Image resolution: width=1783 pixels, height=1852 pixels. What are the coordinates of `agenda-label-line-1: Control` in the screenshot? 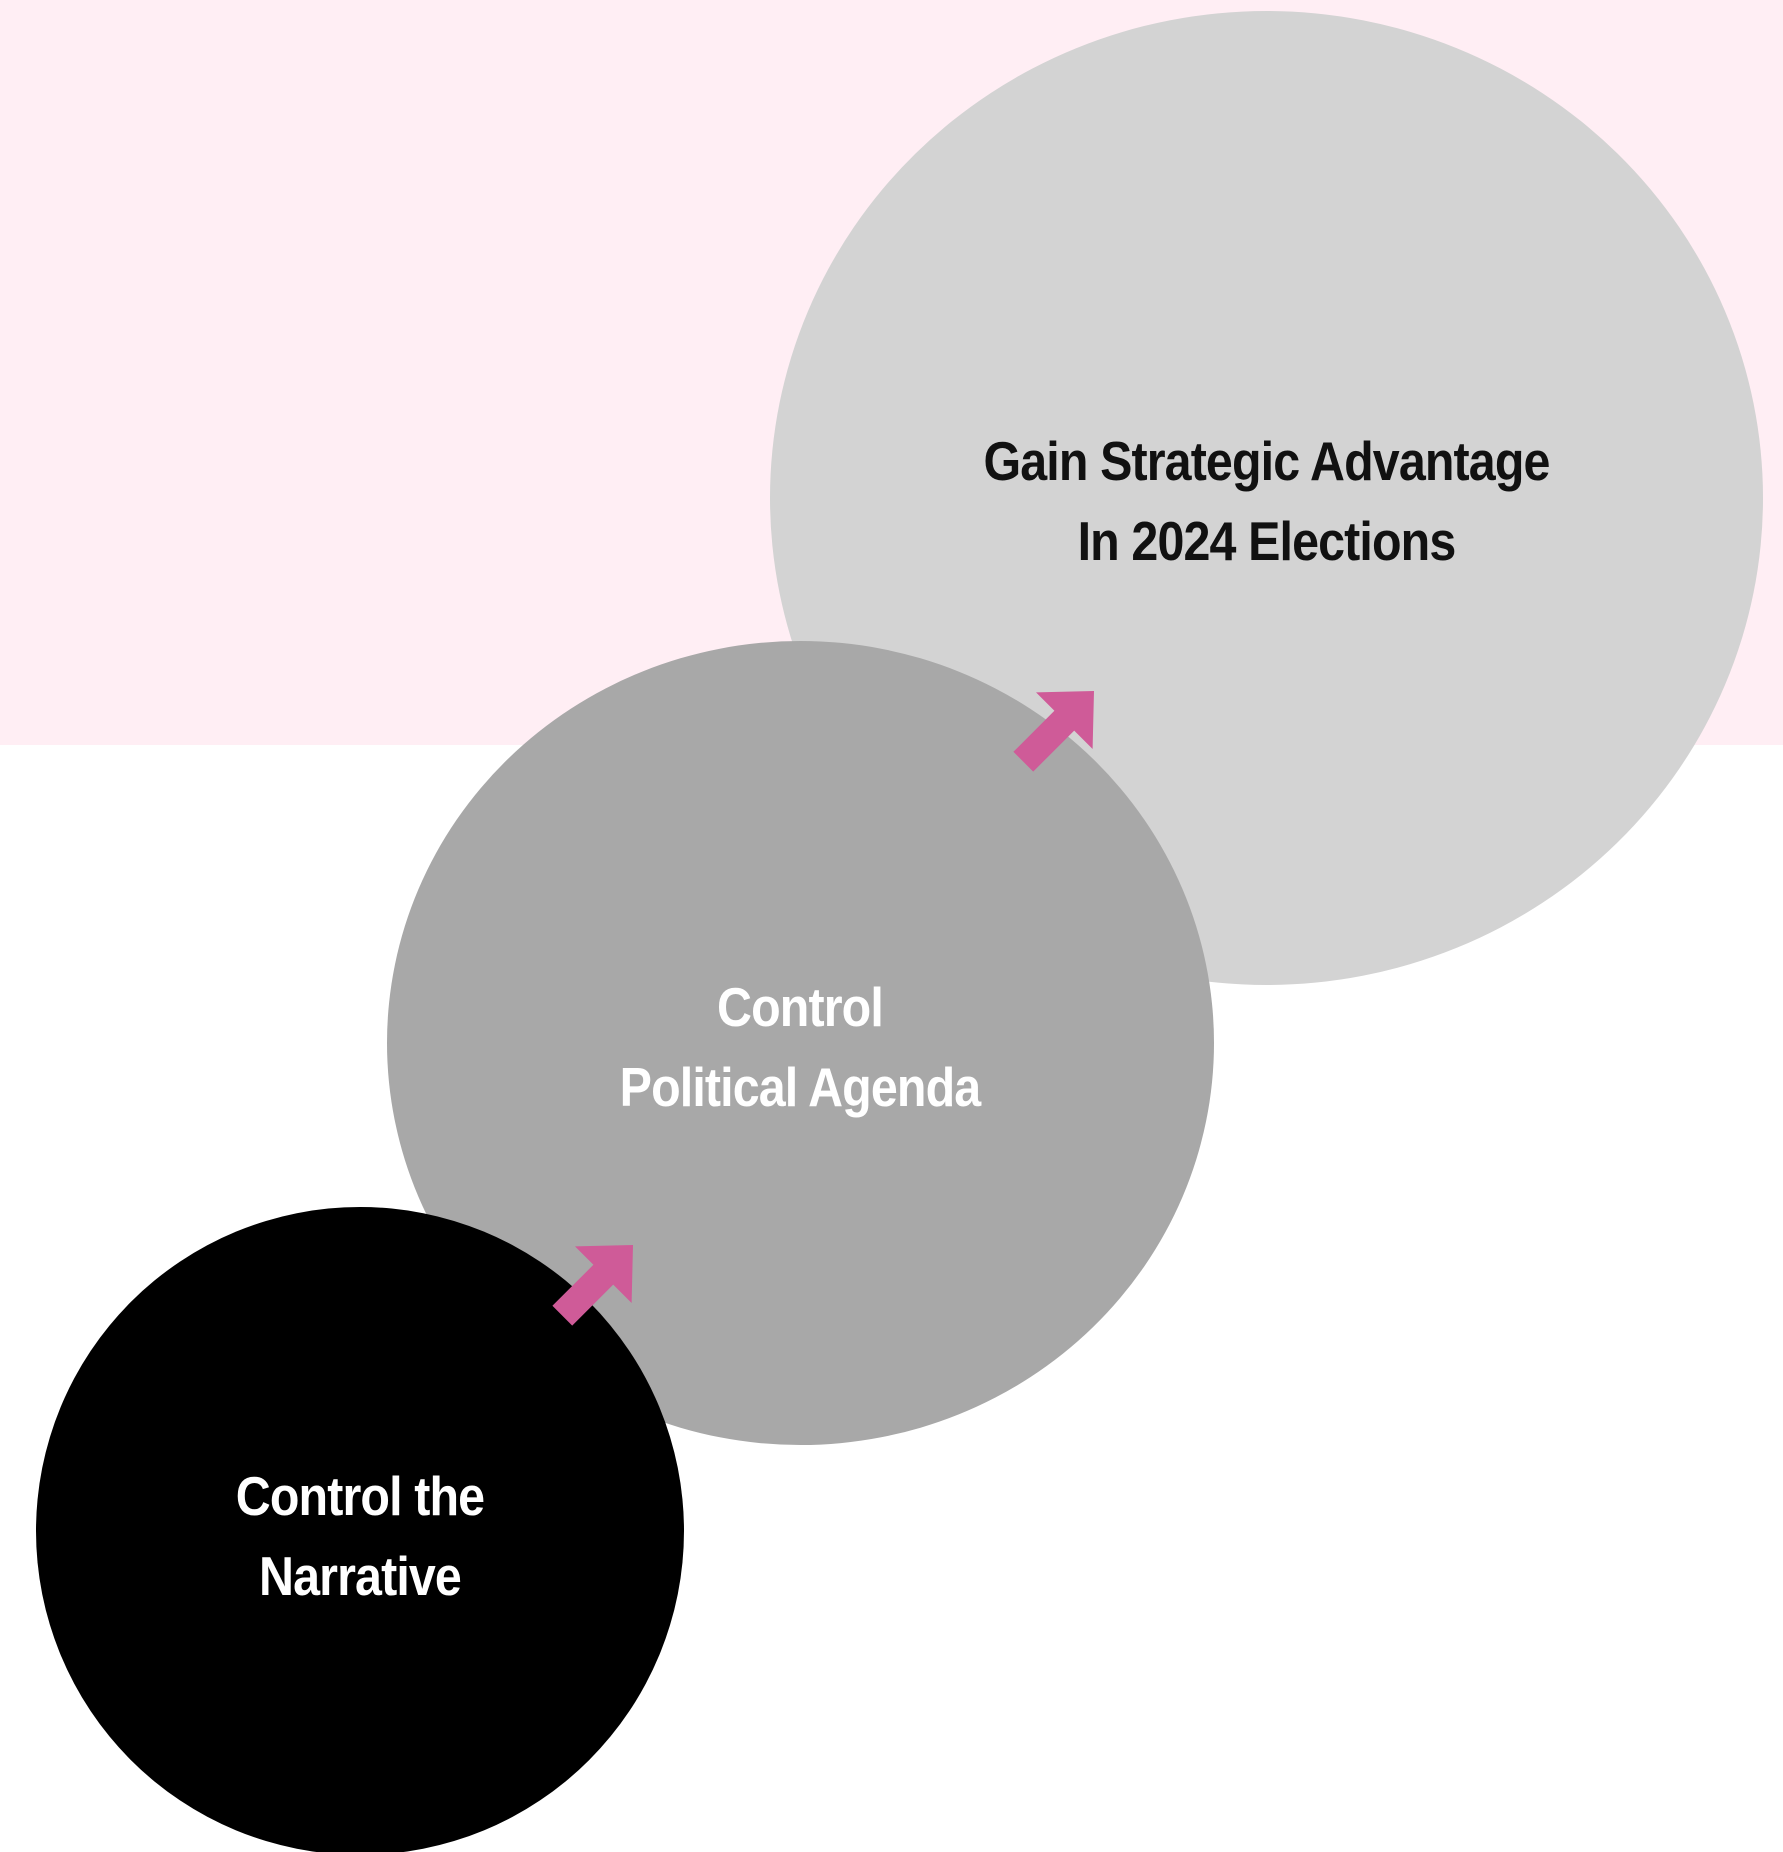 It's located at (800, 1007).